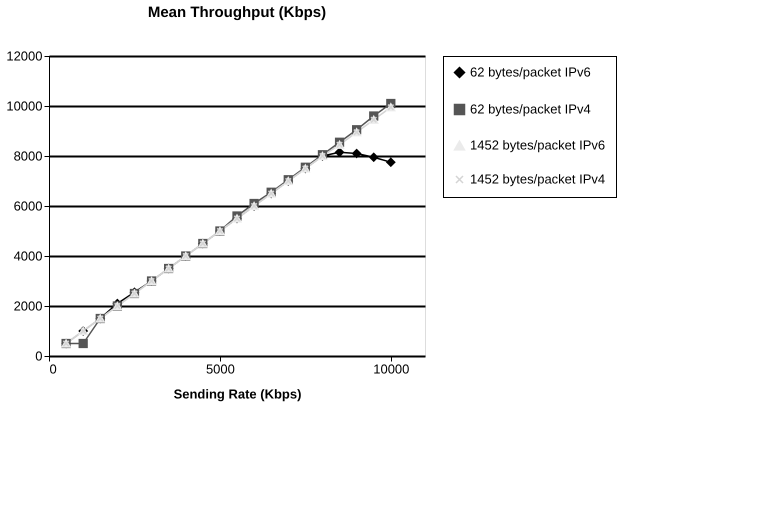 The width and height of the screenshot is (762, 507). Describe the element at coordinates (24, 106) in the screenshot. I see `y-tick-label: 10000` at that location.